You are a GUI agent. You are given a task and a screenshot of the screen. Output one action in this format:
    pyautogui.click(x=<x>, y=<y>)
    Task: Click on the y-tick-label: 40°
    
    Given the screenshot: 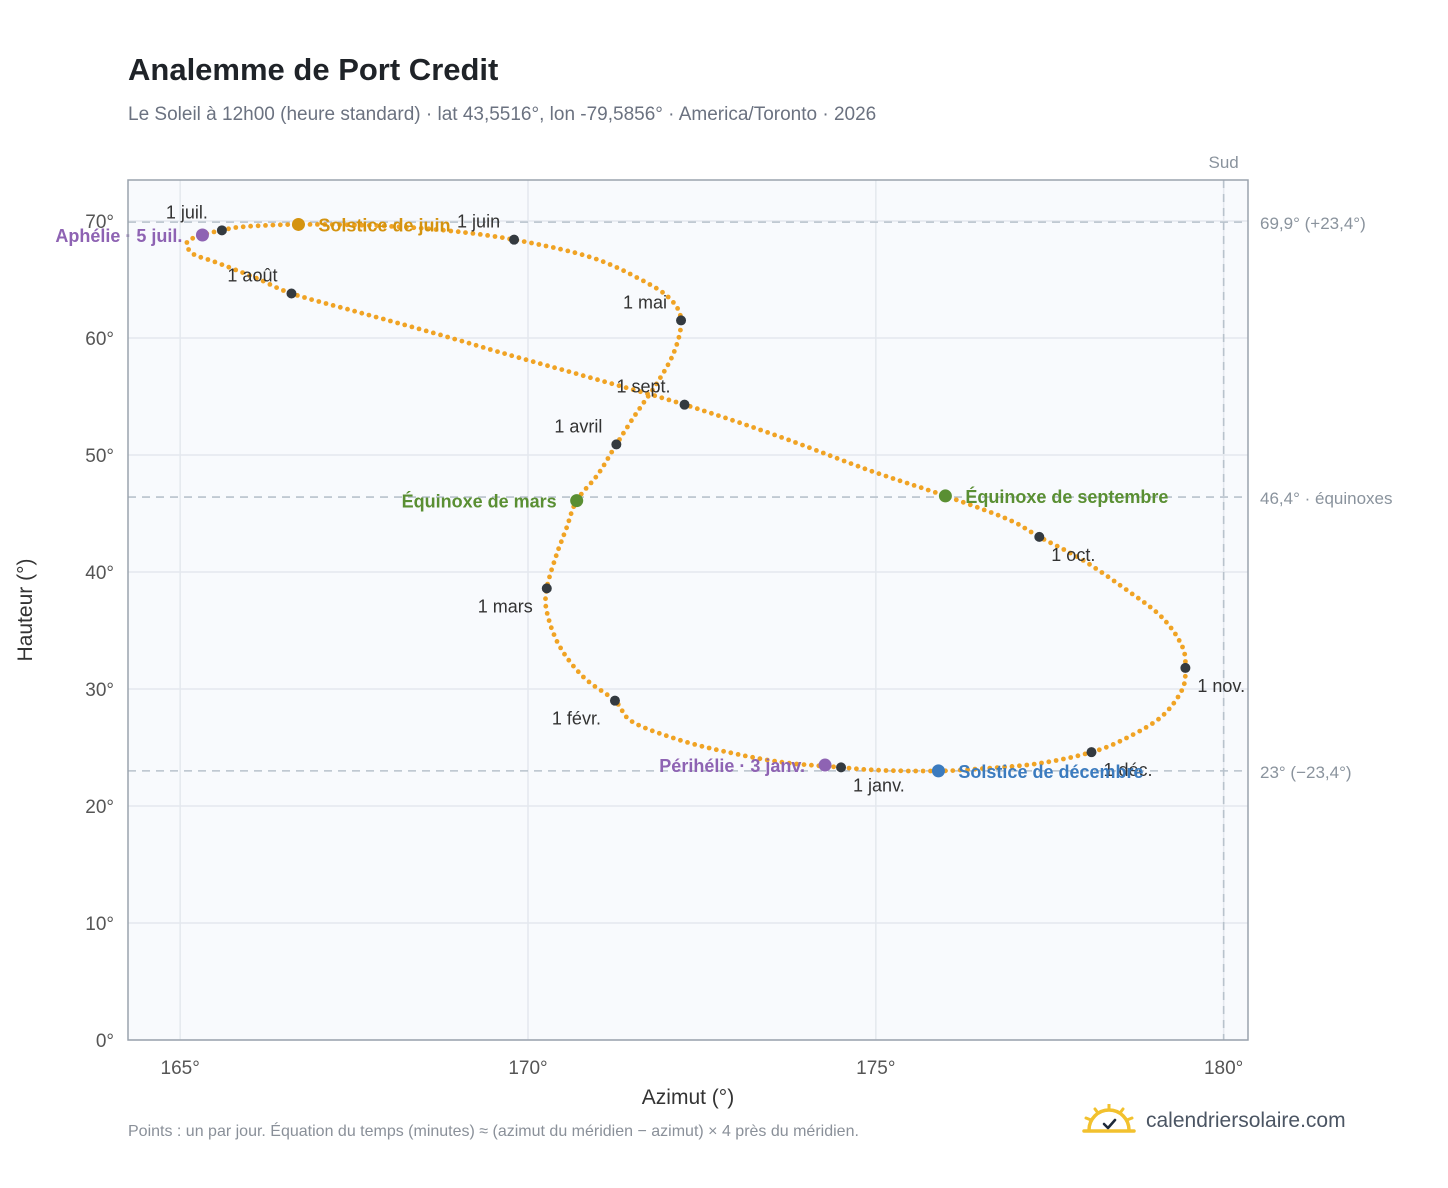 What is the action you would take?
    pyautogui.click(x=99, y=573)
    